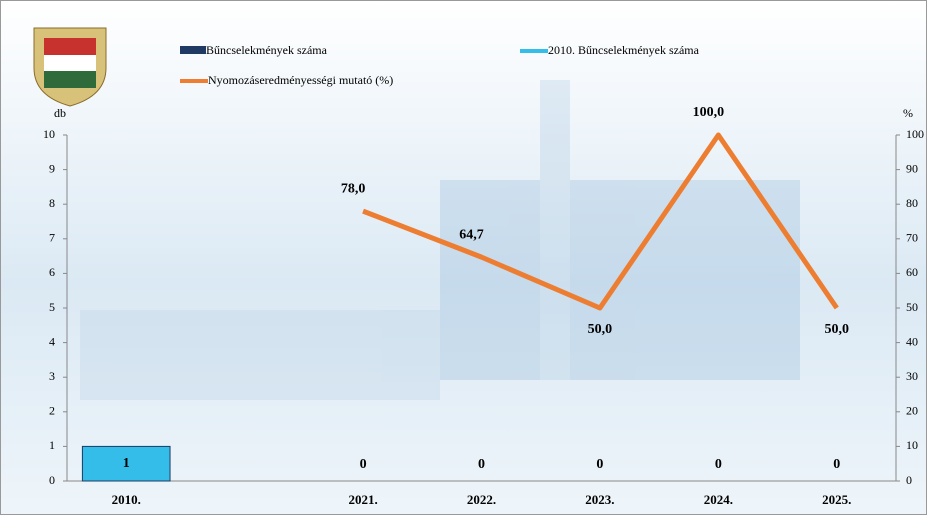 The image size is (928, 516). Describe the element at coordinates (52, 445) in the screenshot. I see `y-tick-label: 1` at that location.